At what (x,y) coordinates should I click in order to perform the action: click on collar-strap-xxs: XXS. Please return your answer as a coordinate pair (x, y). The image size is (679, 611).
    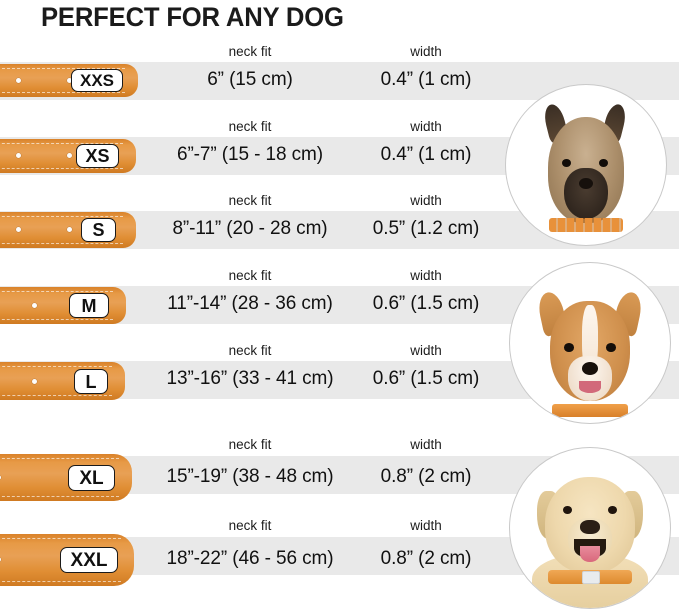
    Looking at the image, I should click on (69, 80).